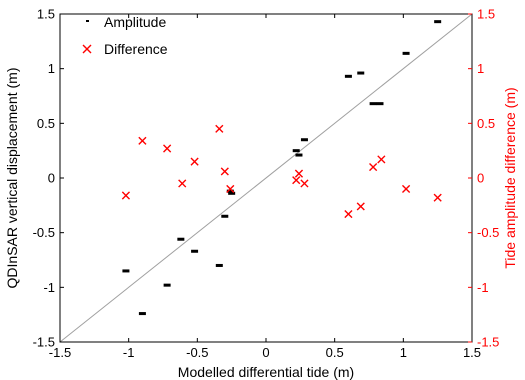 This screenshot has width=525, height=380. What do you see at coordinates (486, 123) in the screenshot?
I see `right-y-tick-label: 0.5` at bounding box center [486, 123].